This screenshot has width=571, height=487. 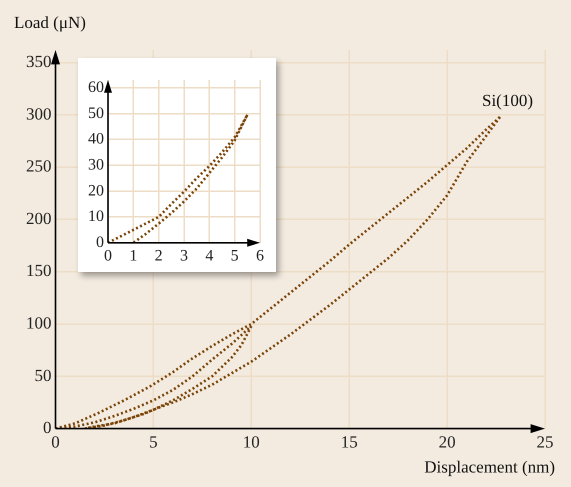 What do you see at coordinates (489, 467) in the screenshot?
I see `x-axis-title: Displacement (nm)` at bounding box center [489, 467].